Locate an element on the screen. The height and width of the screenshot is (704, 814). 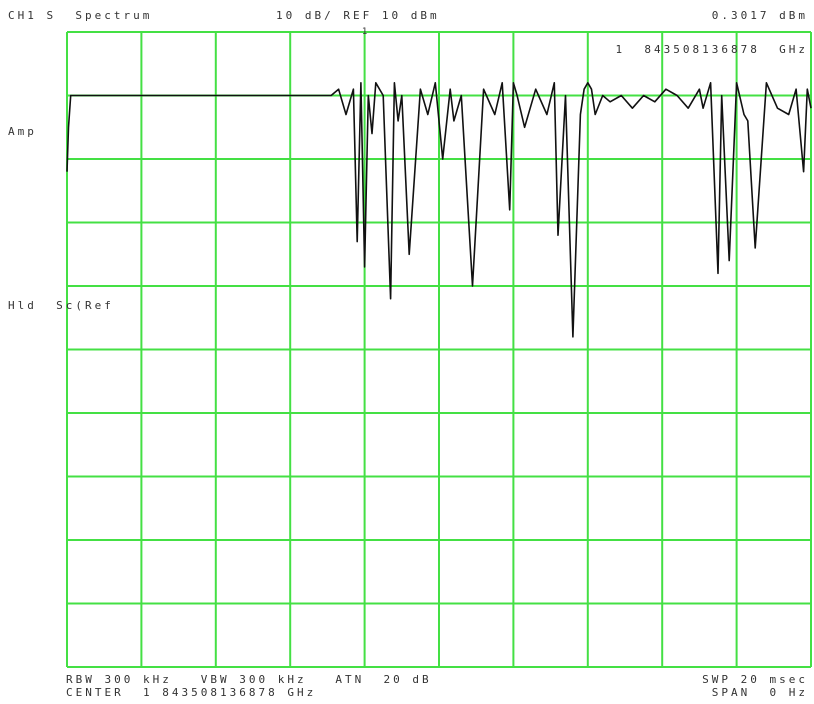
marker-freq-label: 1 843508136878 GHz is located at coordinates (711, 49).